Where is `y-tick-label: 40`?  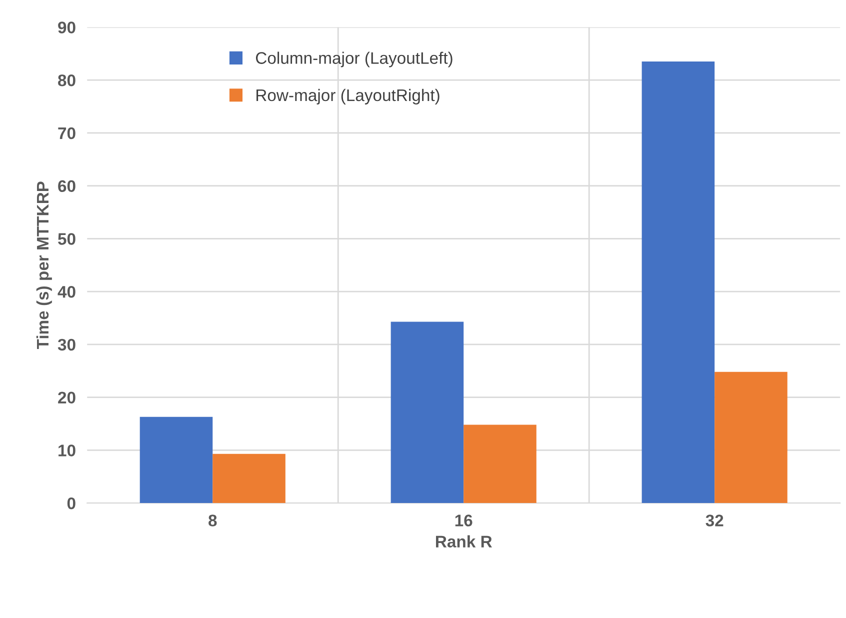 y-tick-label: 40 is located at coordinates (67, 292).